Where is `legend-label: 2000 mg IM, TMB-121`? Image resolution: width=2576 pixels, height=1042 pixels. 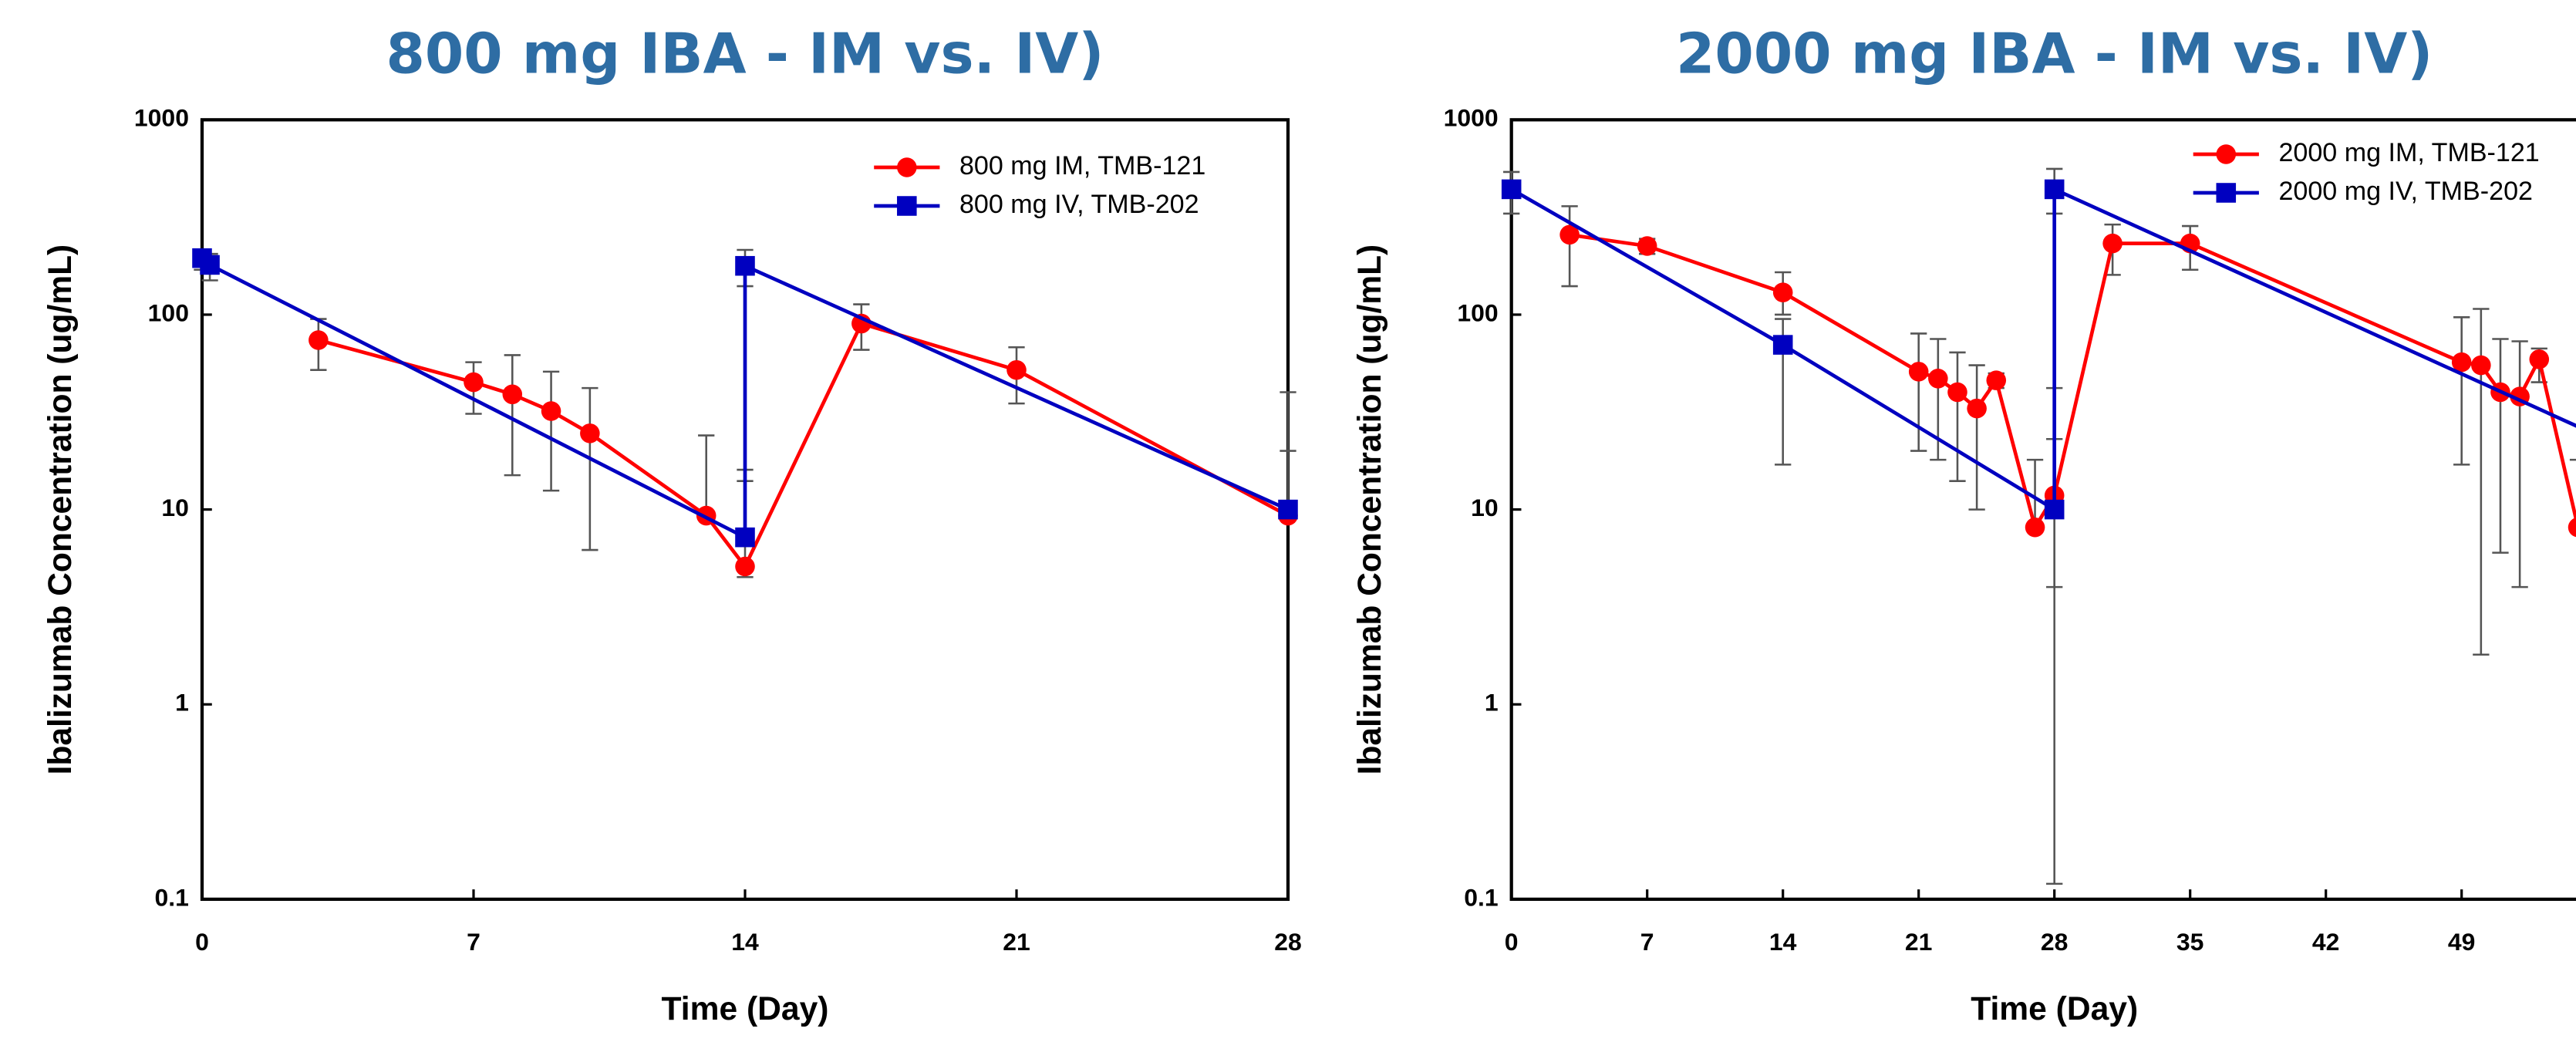
legend-label: 2000 mg IM, TMB-121 is located at coordinates (2408, 152).